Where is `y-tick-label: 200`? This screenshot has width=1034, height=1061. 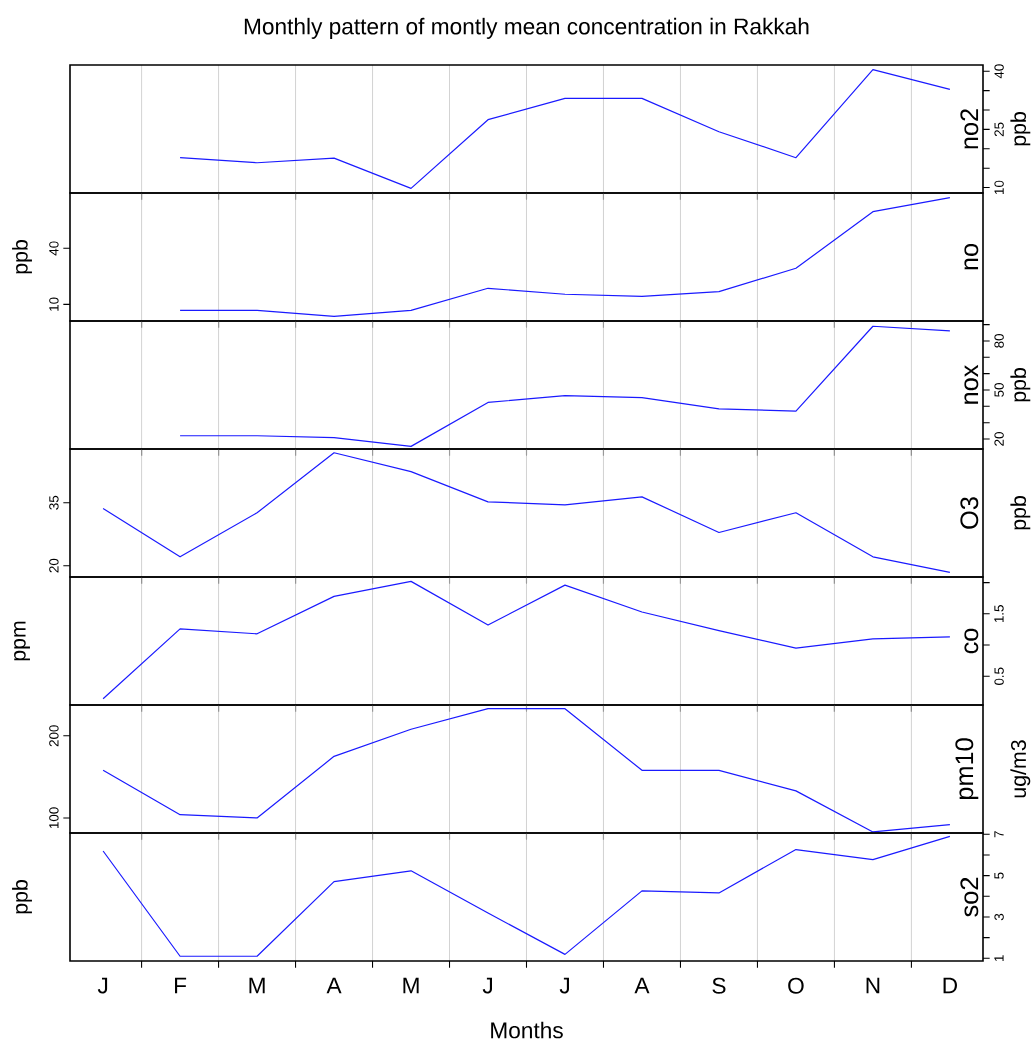 y-tick-label: 200 is located at coordinates (54, 736).